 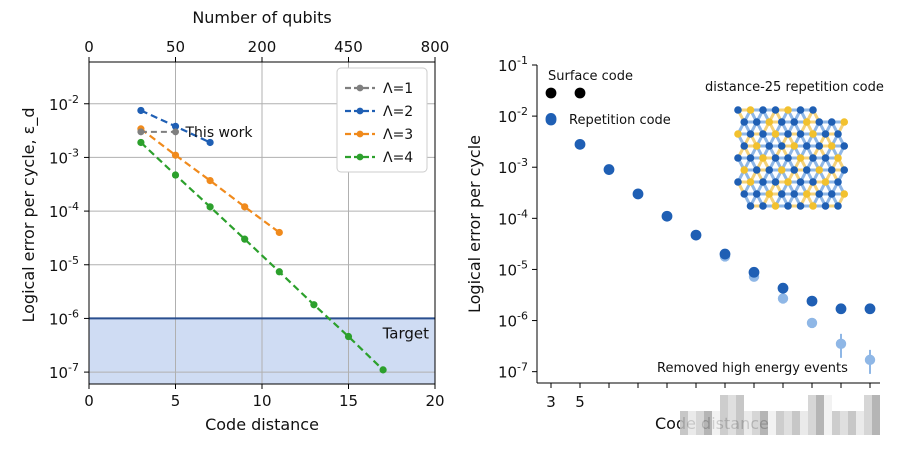 I want to click on y-tick-label: 10⁻⁵, so click(x=513, y=268).